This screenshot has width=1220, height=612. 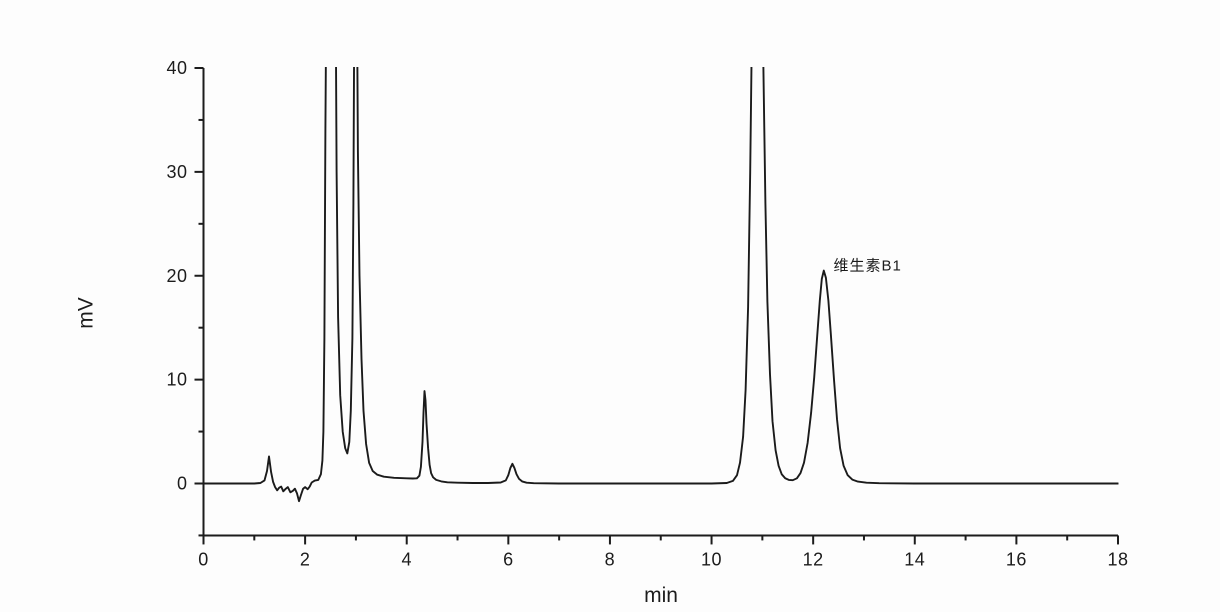 What do you see at coordinates (176, 276) in the screenshot?
I see `y-tick-label: 20` at bounding box center [176, 276].